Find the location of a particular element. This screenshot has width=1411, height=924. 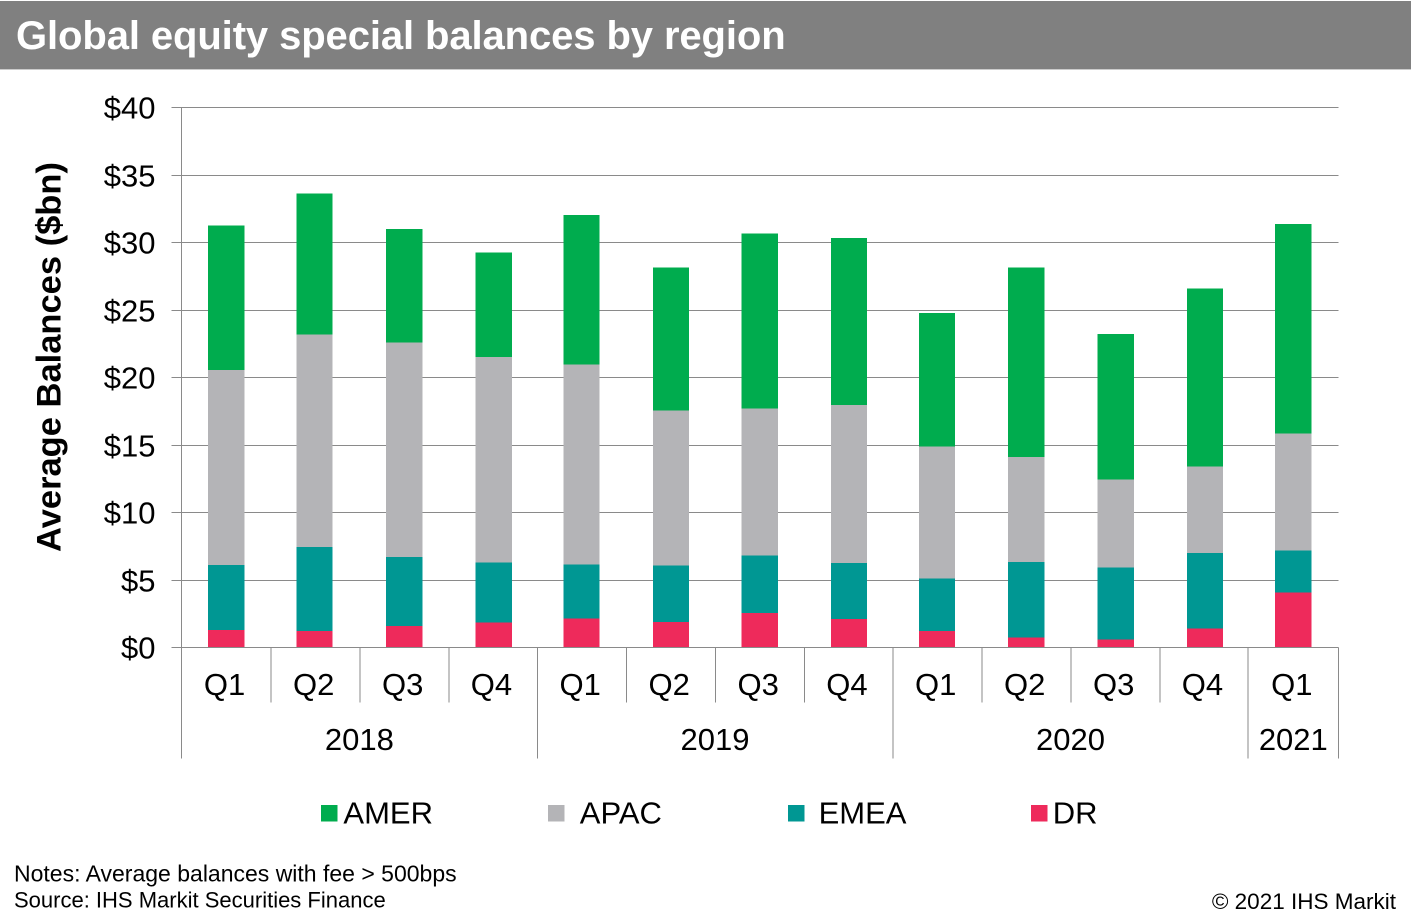

svg-text: $30 is located at coordinates (130, 242).